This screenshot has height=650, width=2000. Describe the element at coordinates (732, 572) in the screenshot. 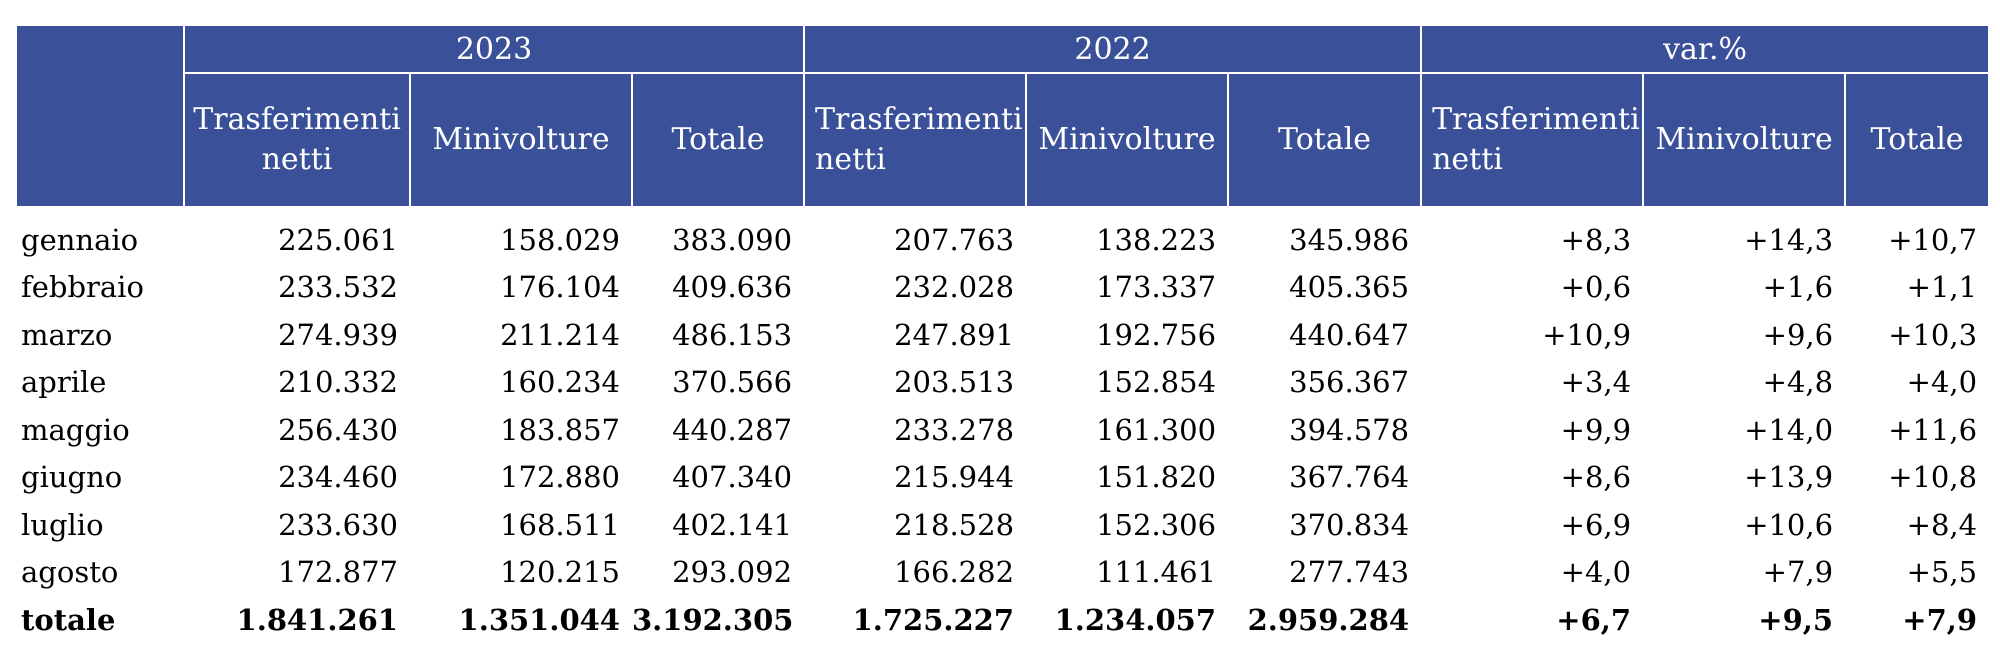

I see `value-cell: 293.092` at that location.